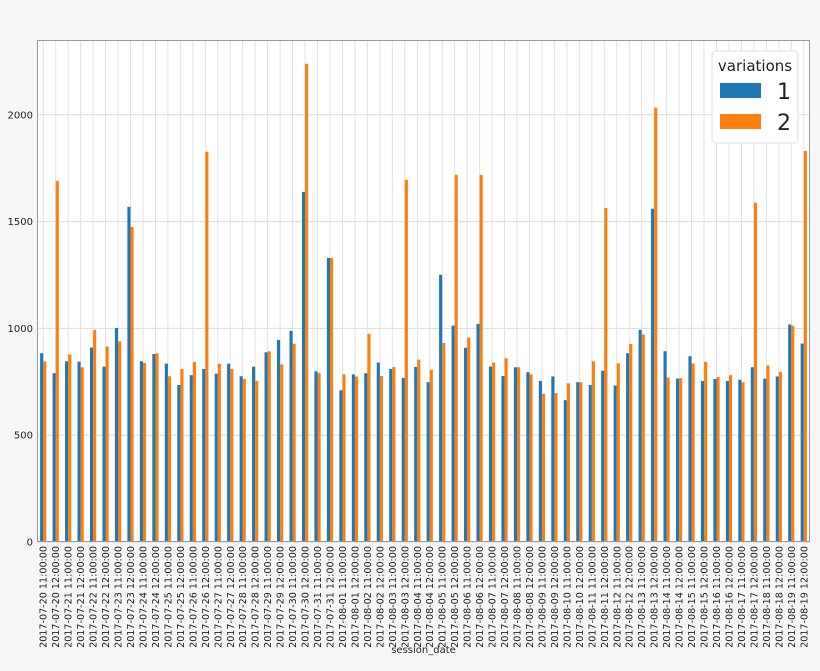 This screenshot has height=671, width=820. Describe the element at coordinates (729, 597) in the screenshot. I see `x-tick-label: 2017-08-16 12:00:00` at that location.